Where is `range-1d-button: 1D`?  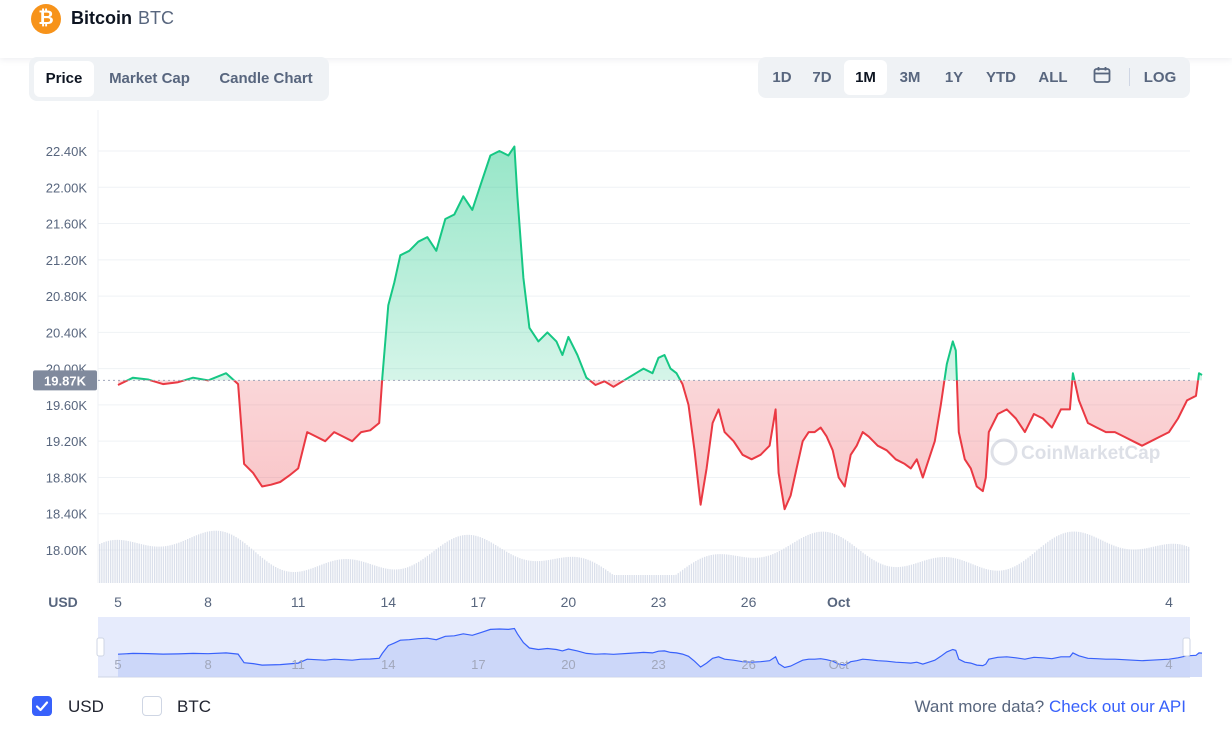
range-1d-button: 1D is located at coordinates (782, 77).